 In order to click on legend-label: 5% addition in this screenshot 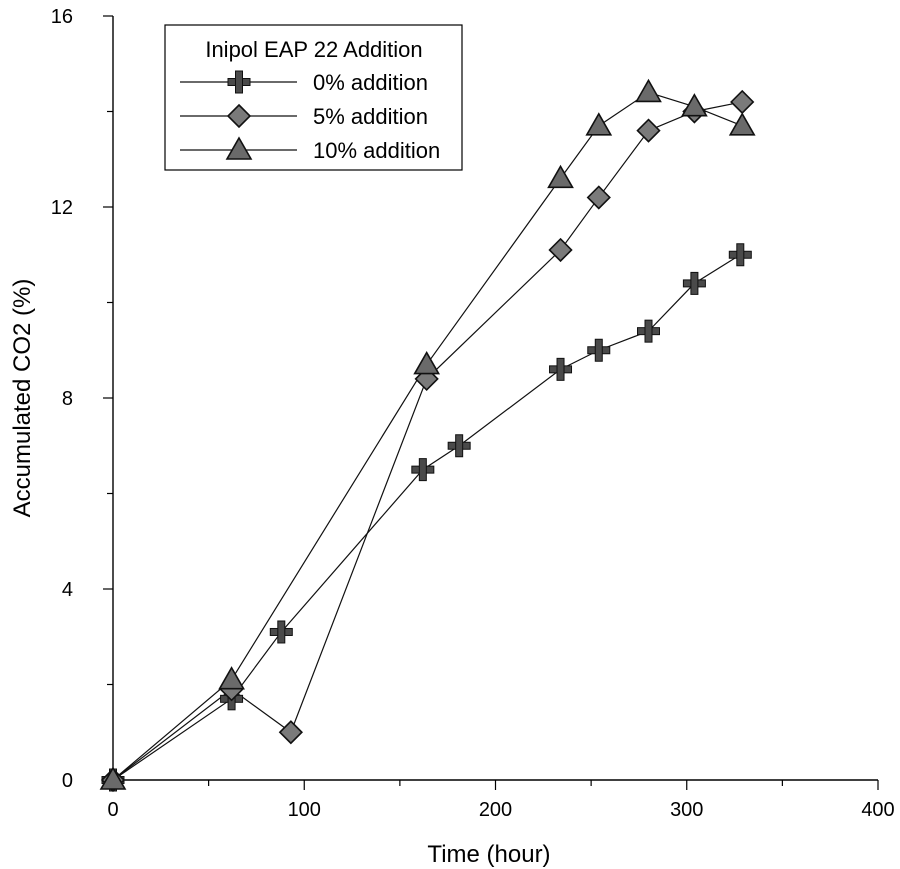, I will do `click(370, 116)`.